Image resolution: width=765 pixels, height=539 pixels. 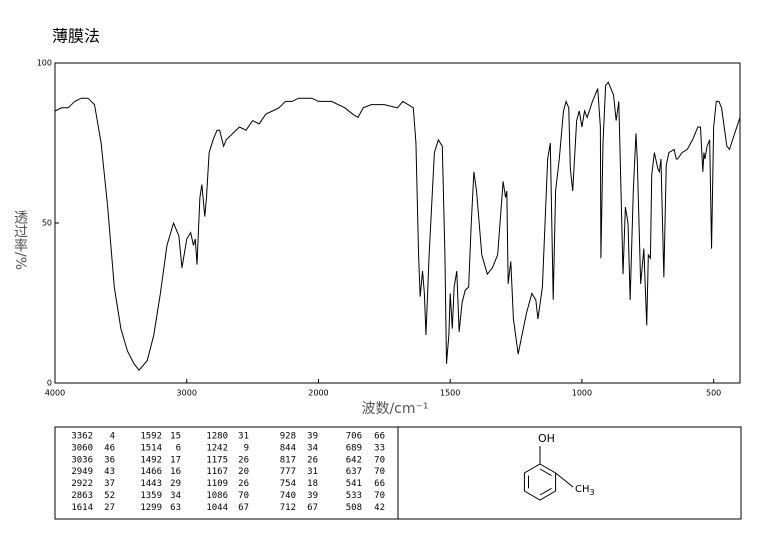 I want to click on peak-wavenumber: 642, so click(x=354, y=460).